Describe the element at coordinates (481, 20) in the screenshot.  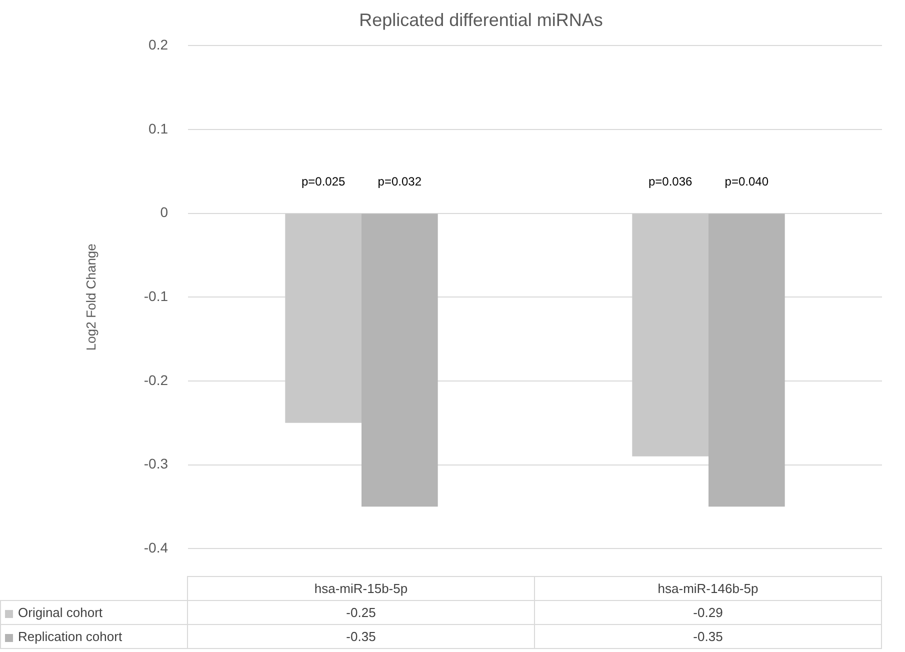
I see `chart-title: Replicated differential miRNAs` at that location.